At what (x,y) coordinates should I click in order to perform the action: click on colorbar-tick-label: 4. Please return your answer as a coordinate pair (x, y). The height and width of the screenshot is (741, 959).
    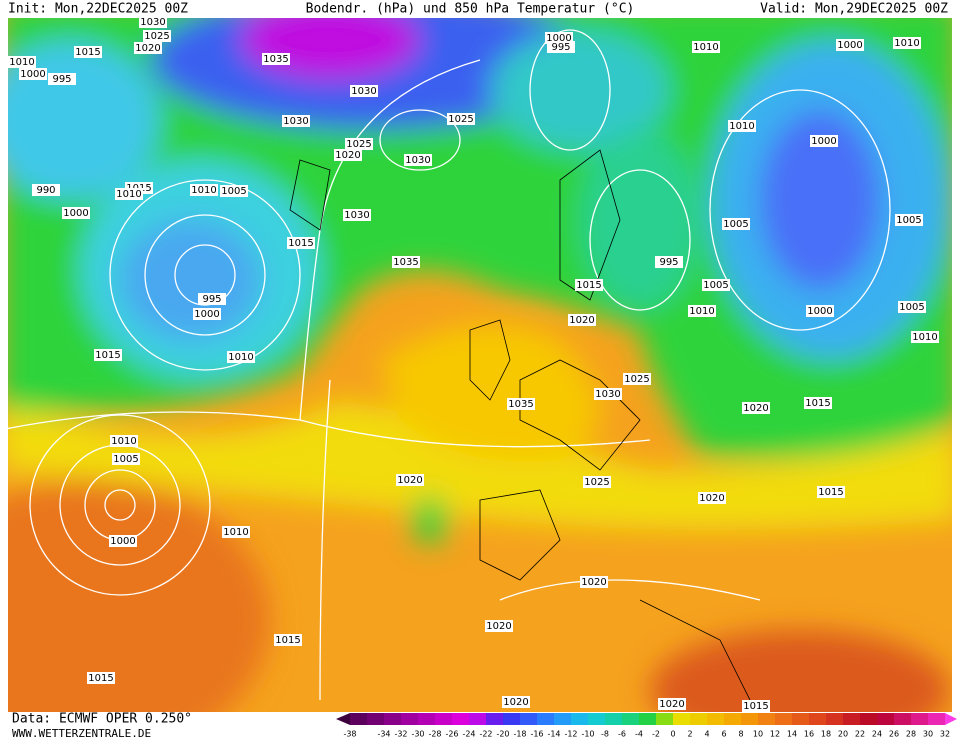
    Looking at the image, I should click on (706, 734).